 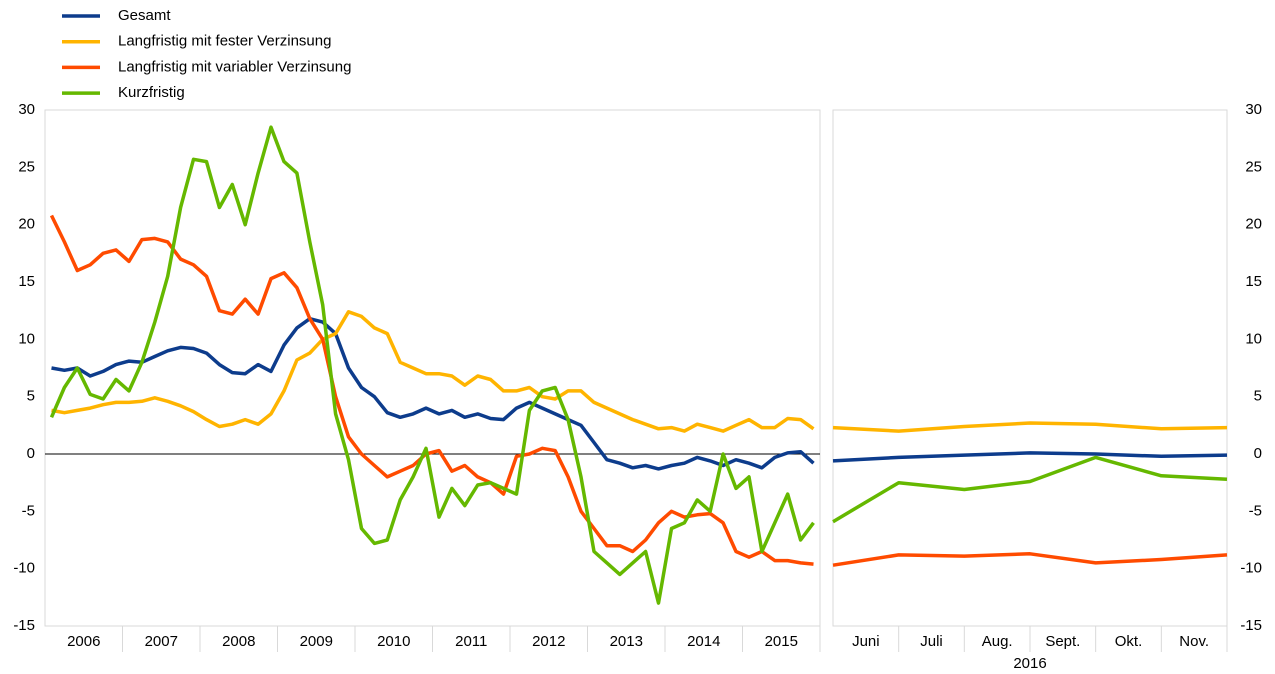 I want to click on x-tick-label: 2011, so click(x=471, y=641).